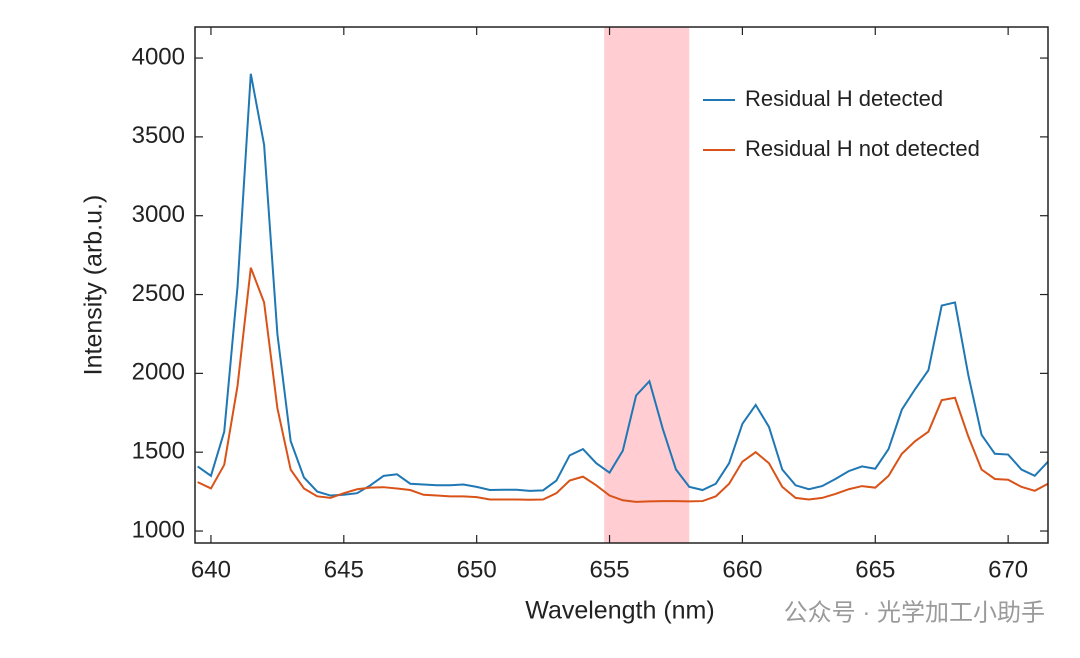  I want to click on x-tick-label: 660, so click(742, 569).